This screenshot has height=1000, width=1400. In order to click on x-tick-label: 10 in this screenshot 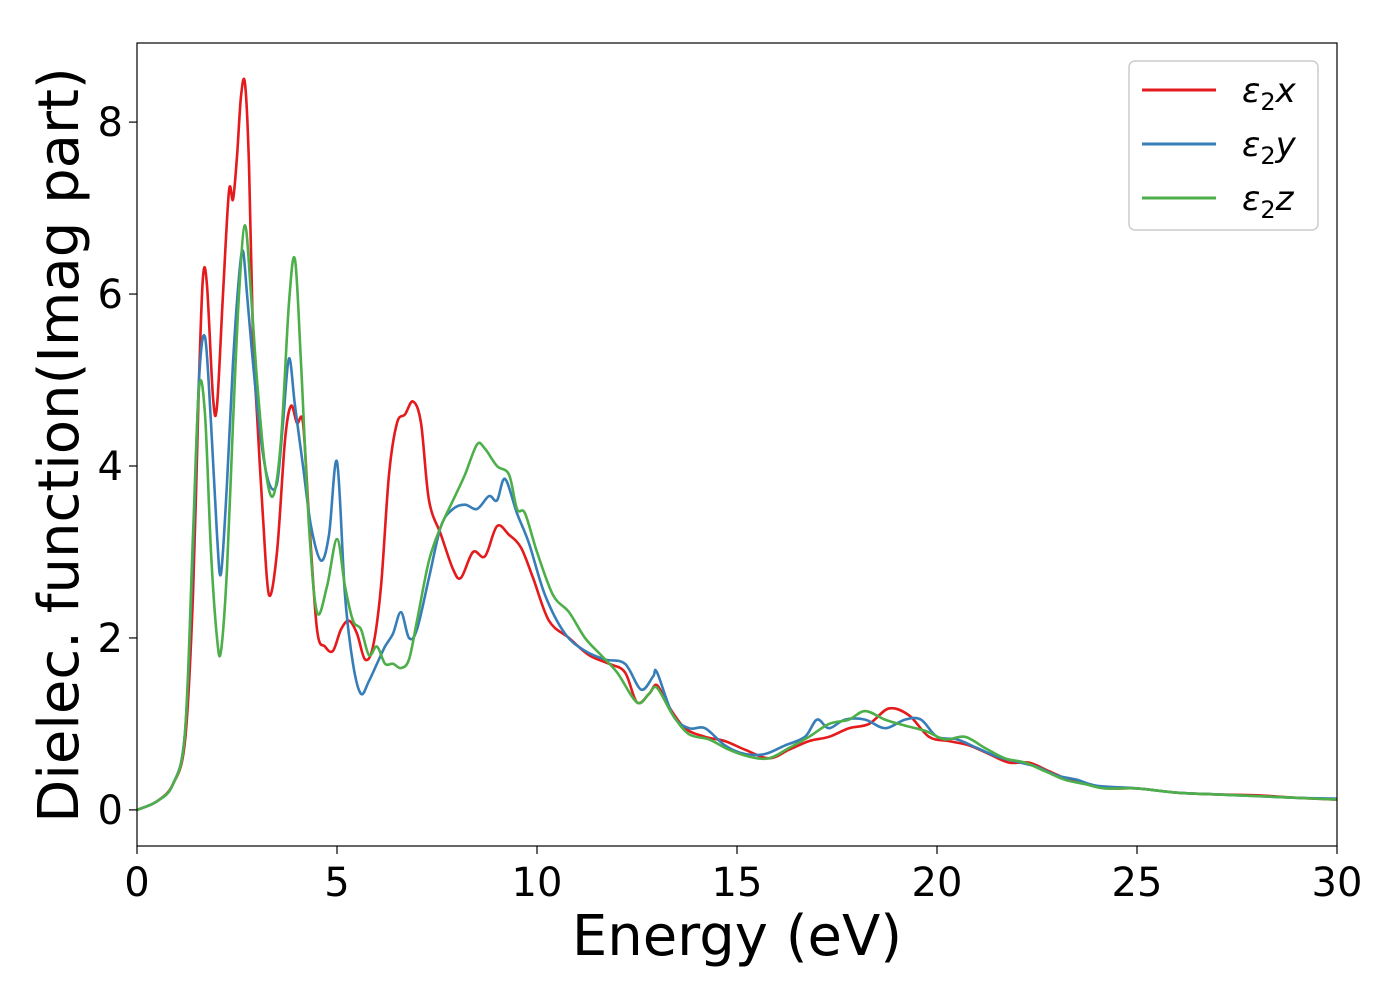, I will do `click(537, 883)`.